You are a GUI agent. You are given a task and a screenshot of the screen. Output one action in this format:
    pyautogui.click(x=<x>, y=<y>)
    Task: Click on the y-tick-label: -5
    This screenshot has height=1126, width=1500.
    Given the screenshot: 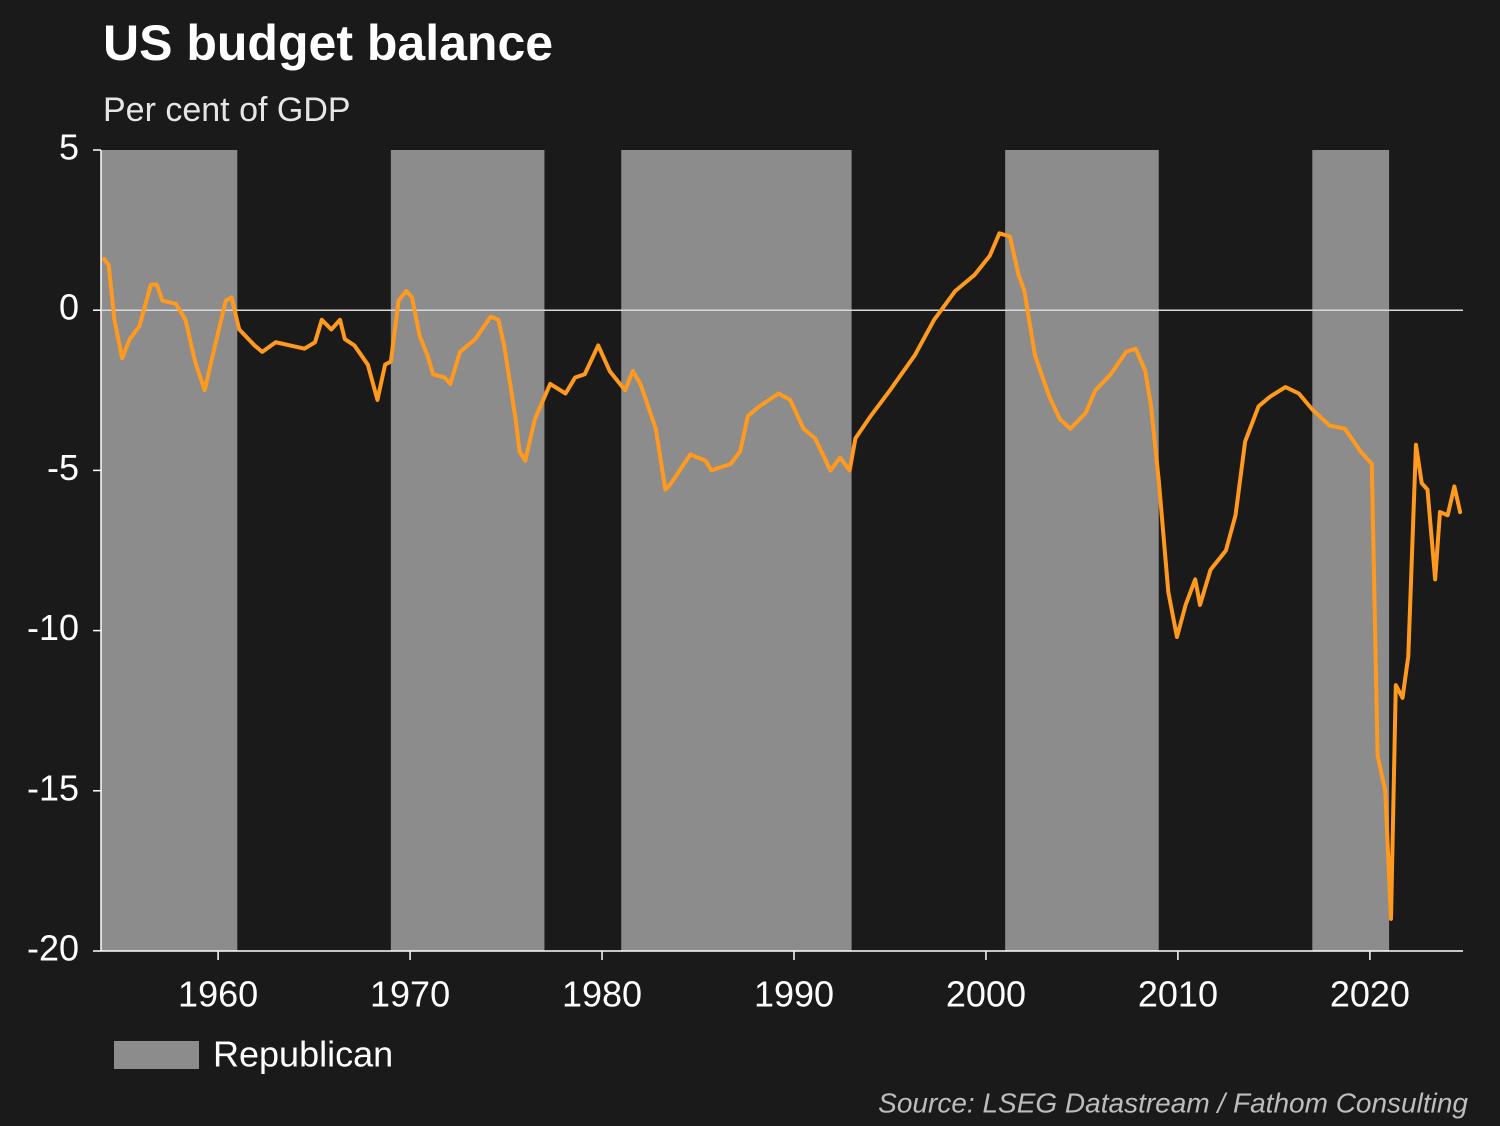 What is the action you would take?
    pyautogui.click(x=63, y=467)
    